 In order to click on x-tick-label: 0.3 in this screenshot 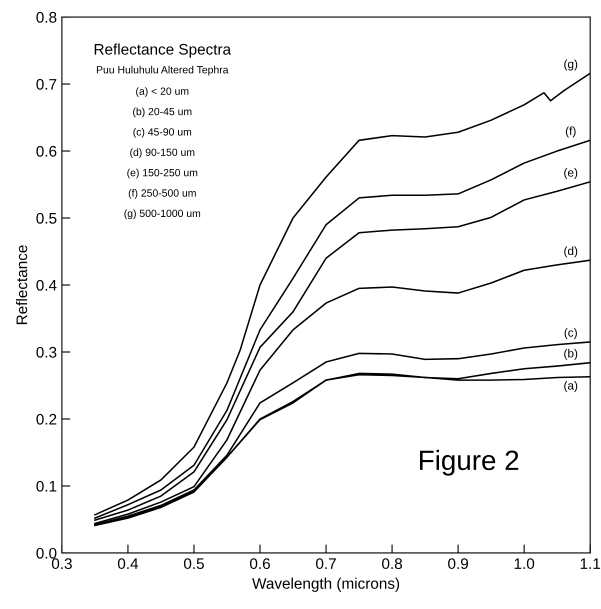, I will do `click(62, 564)`.